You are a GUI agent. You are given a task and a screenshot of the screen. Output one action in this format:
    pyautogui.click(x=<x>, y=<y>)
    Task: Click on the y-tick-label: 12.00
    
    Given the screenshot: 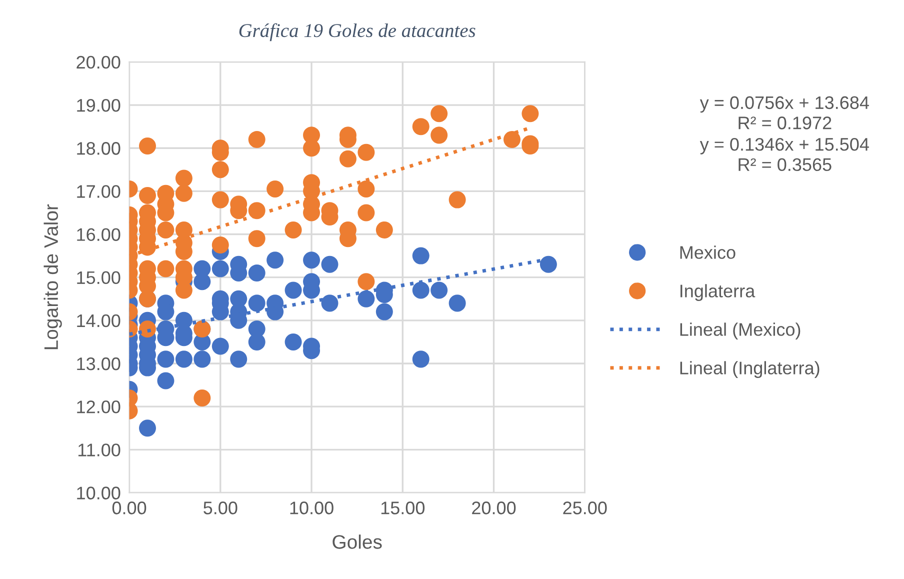 What is the action you would take?
    pyautogui.click(x=98, y=407)
    